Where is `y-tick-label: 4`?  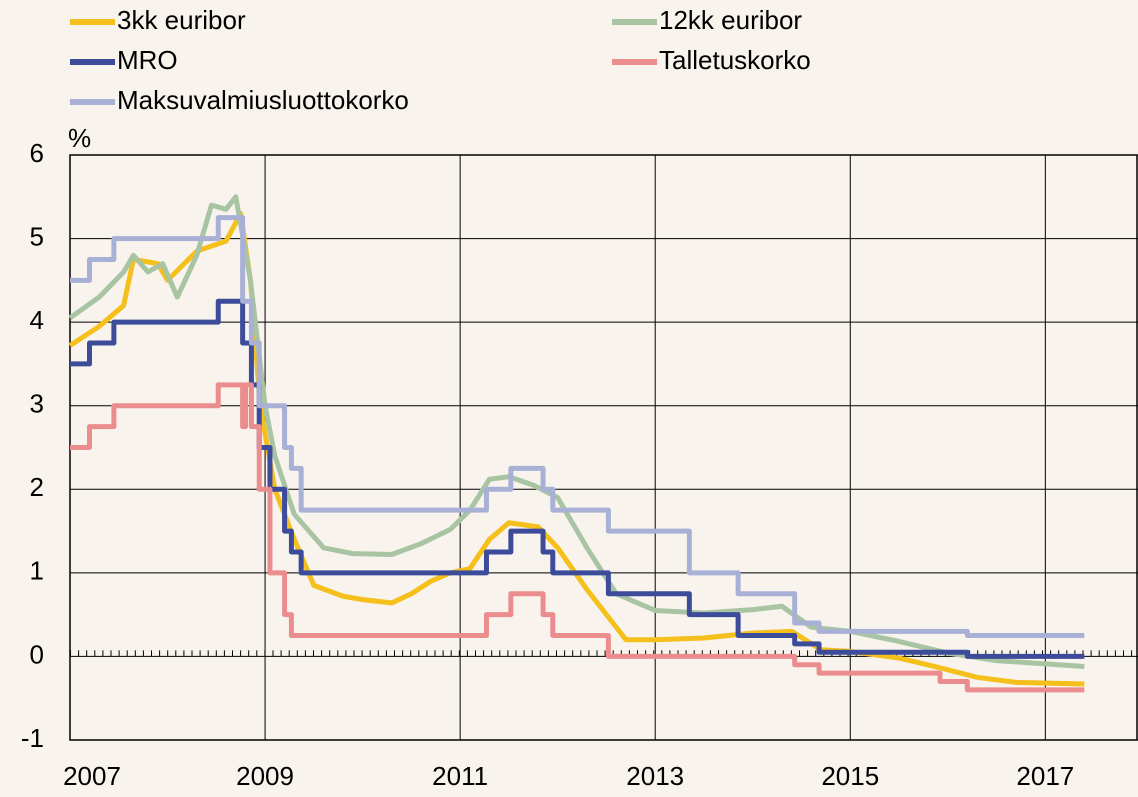
y-tick-label: 4 is located at coordinates (37, 320).